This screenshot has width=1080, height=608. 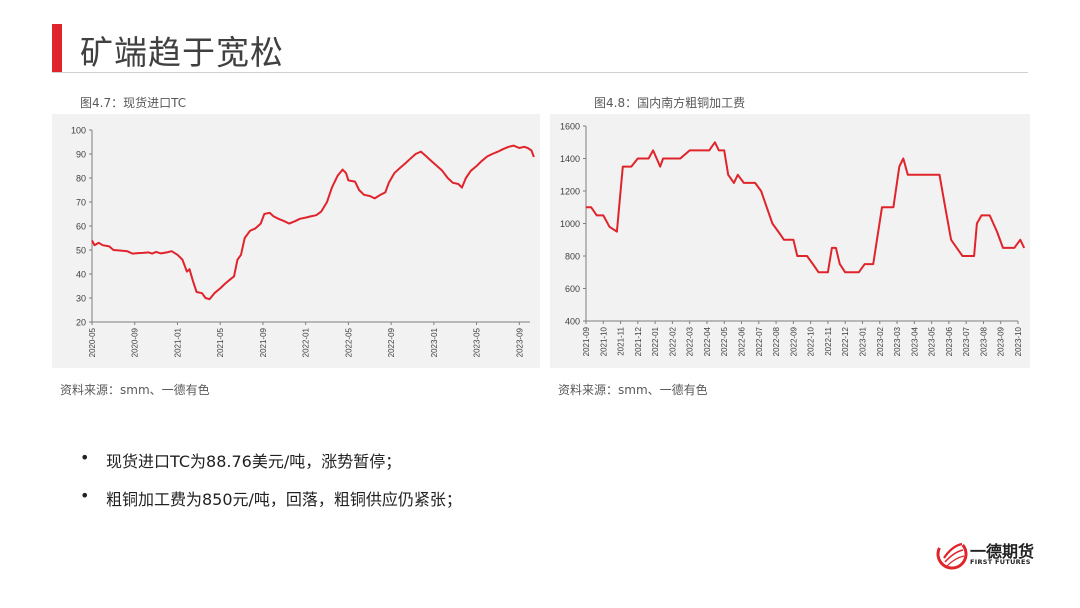 What do you see at coordinates (182, 52) in the screenshot?
I see `page-title: 矿端趋于宽松` at bounding box center [182, 52].